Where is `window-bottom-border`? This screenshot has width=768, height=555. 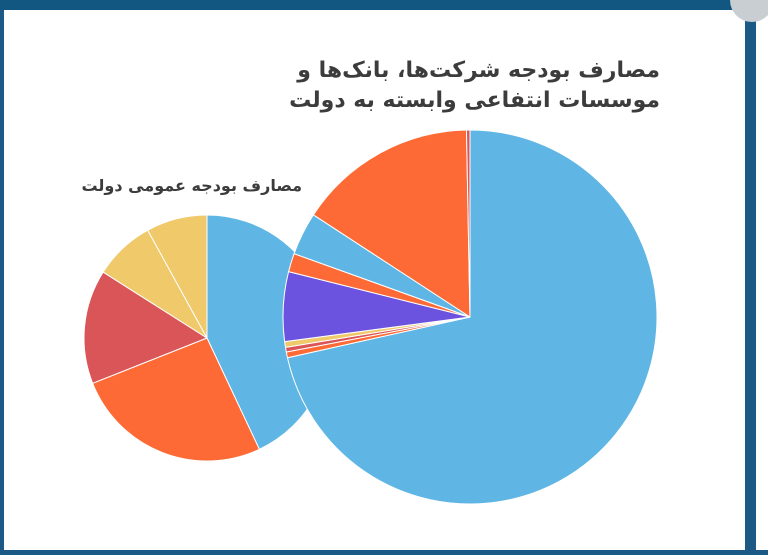
window-bottom-border is located at coordinates (384, 552).